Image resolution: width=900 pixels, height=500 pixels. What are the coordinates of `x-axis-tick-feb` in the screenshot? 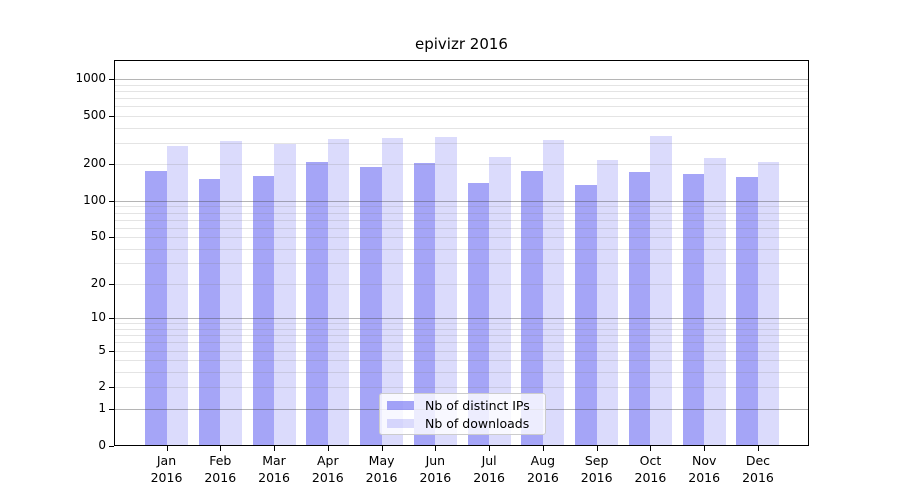 It's located at (221, 448).